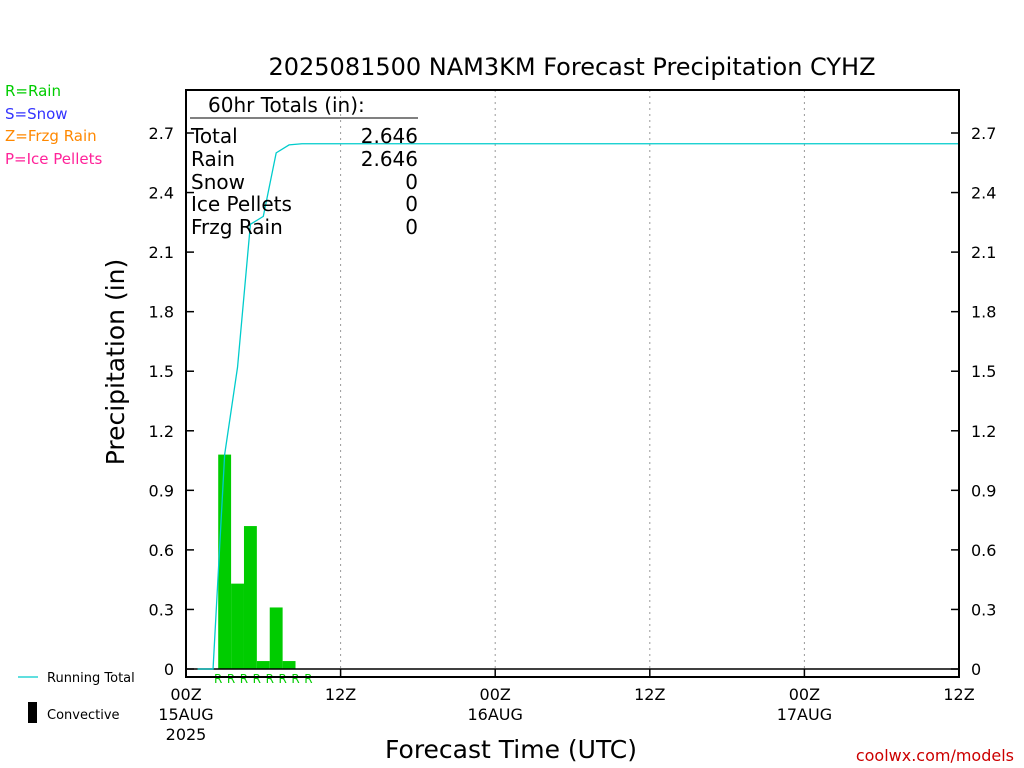 The image size is (1024, 768). What do you see at coordinates (83, 715) in the screenshot?
I see `convective-legend-label: Convective` at bounding box center [83, 715].